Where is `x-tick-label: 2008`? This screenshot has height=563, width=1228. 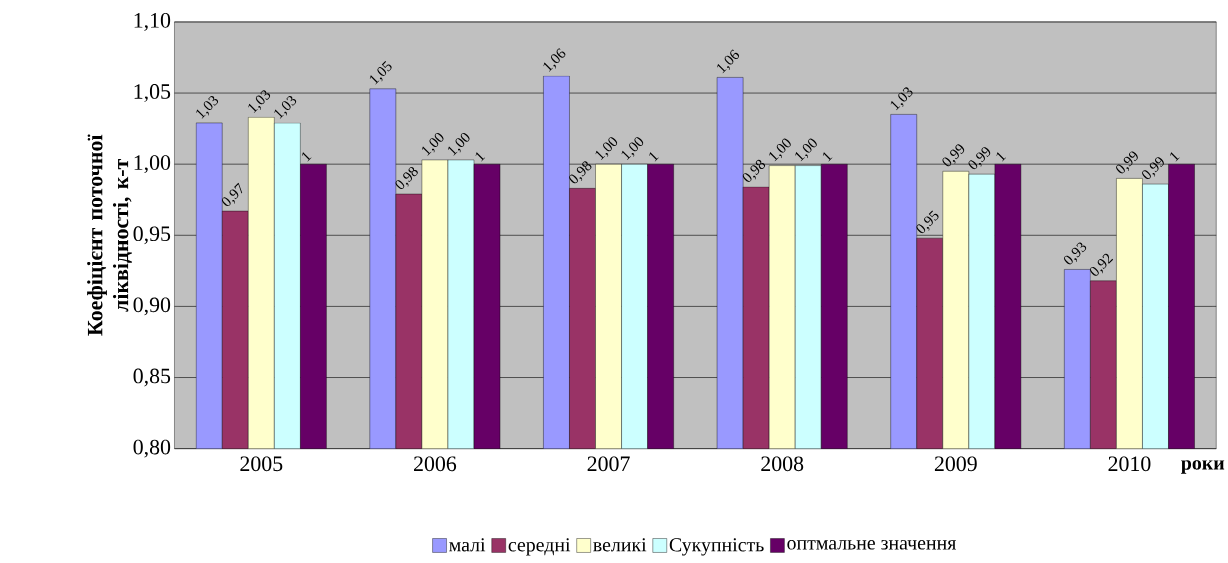 x-tick-label: 2008 is located at coordinates (782, 463).